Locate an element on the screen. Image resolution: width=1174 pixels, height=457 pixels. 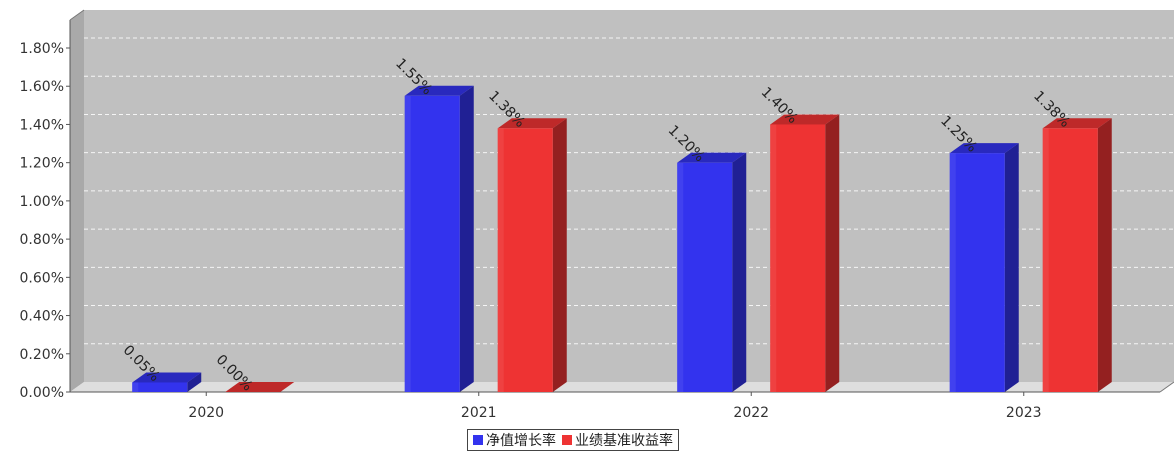
legend: 净值增长率 业绩基准收益率 is located at coordinates (573, 440).